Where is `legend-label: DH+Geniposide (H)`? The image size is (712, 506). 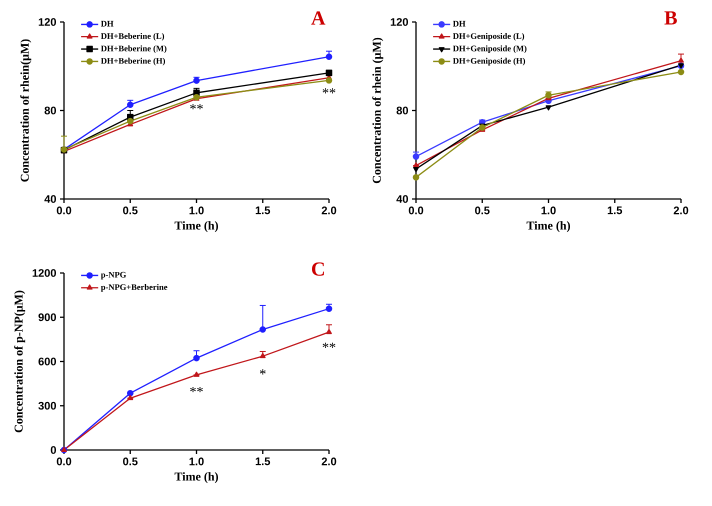
legend-label: DH+Geniposide (H) is located at coordinates (489, 62).